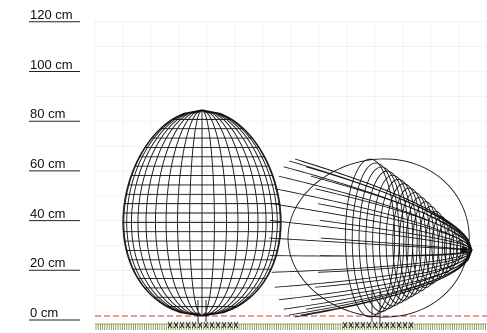 The height and width of the screenshot is (333, 487). Describe the element at coordinates (48, 114) in the screenshot. I see `ruler-label: 80 cm` at that location.